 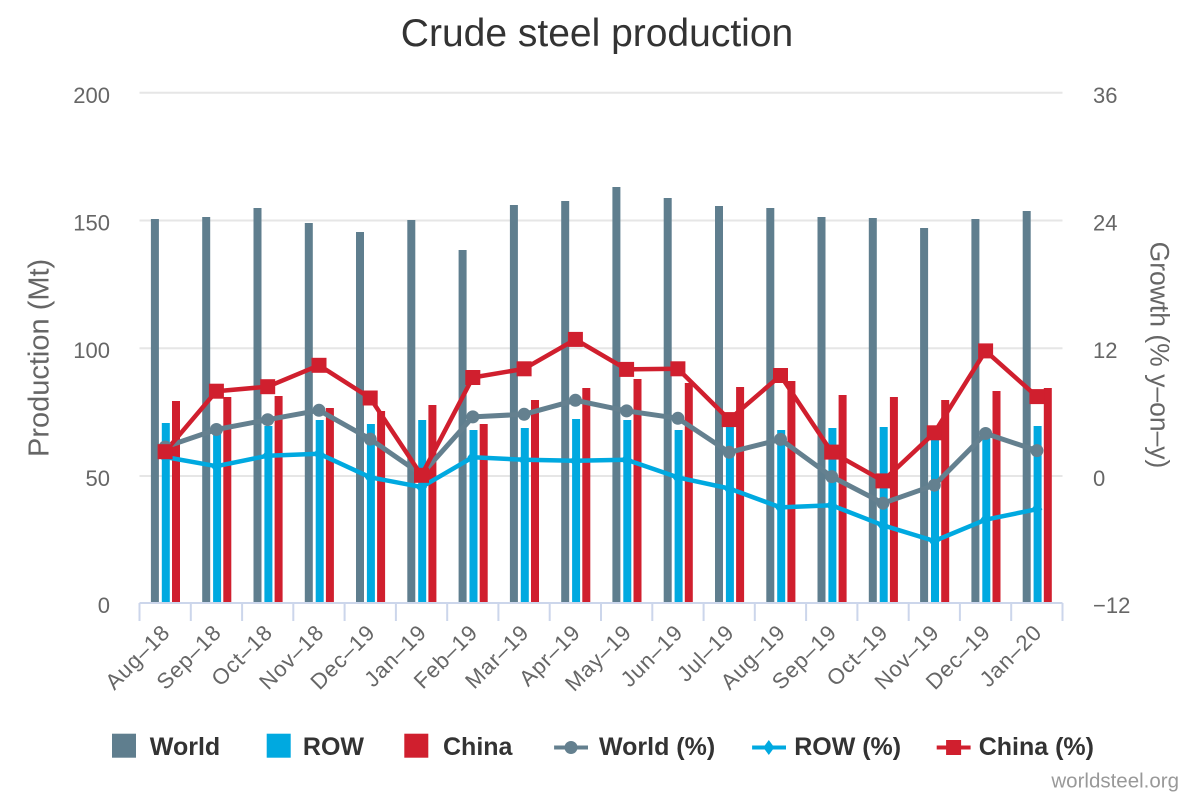 What do you see at coordinates (478, 747) in the screenshot?
I see `svg-text: China` at bounding box center [478, 747].